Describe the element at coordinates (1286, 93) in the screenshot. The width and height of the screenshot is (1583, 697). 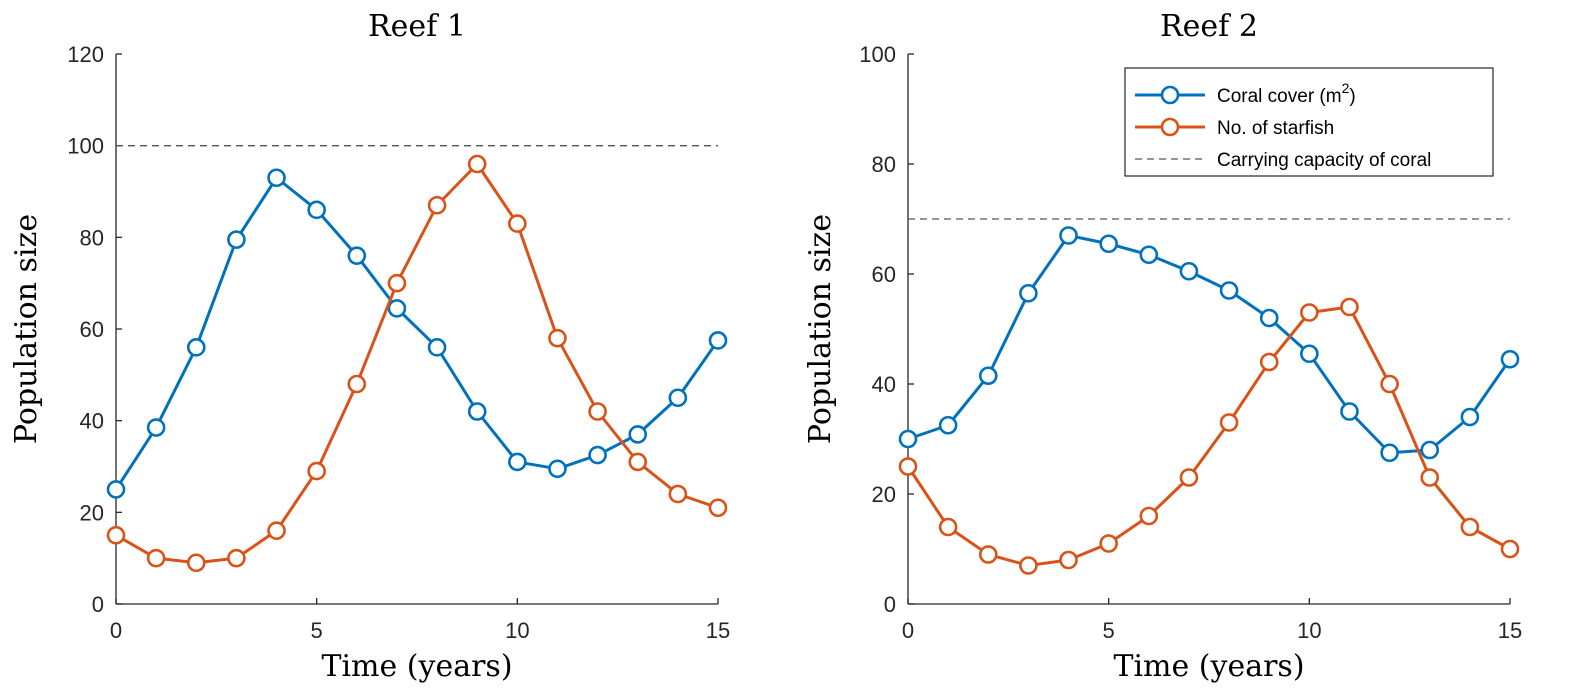
I see `legend-label: Coral cover (m2)` at that location.